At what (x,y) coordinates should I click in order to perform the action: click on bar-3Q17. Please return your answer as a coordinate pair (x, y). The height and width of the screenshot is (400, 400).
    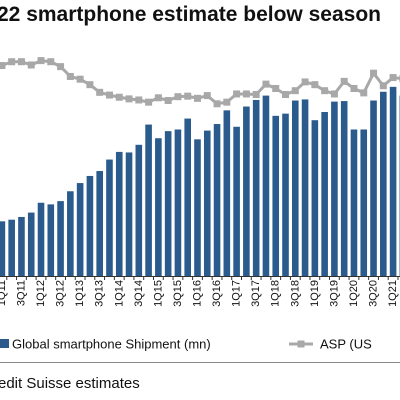
    Looking at the image, I should click on (256, 187).